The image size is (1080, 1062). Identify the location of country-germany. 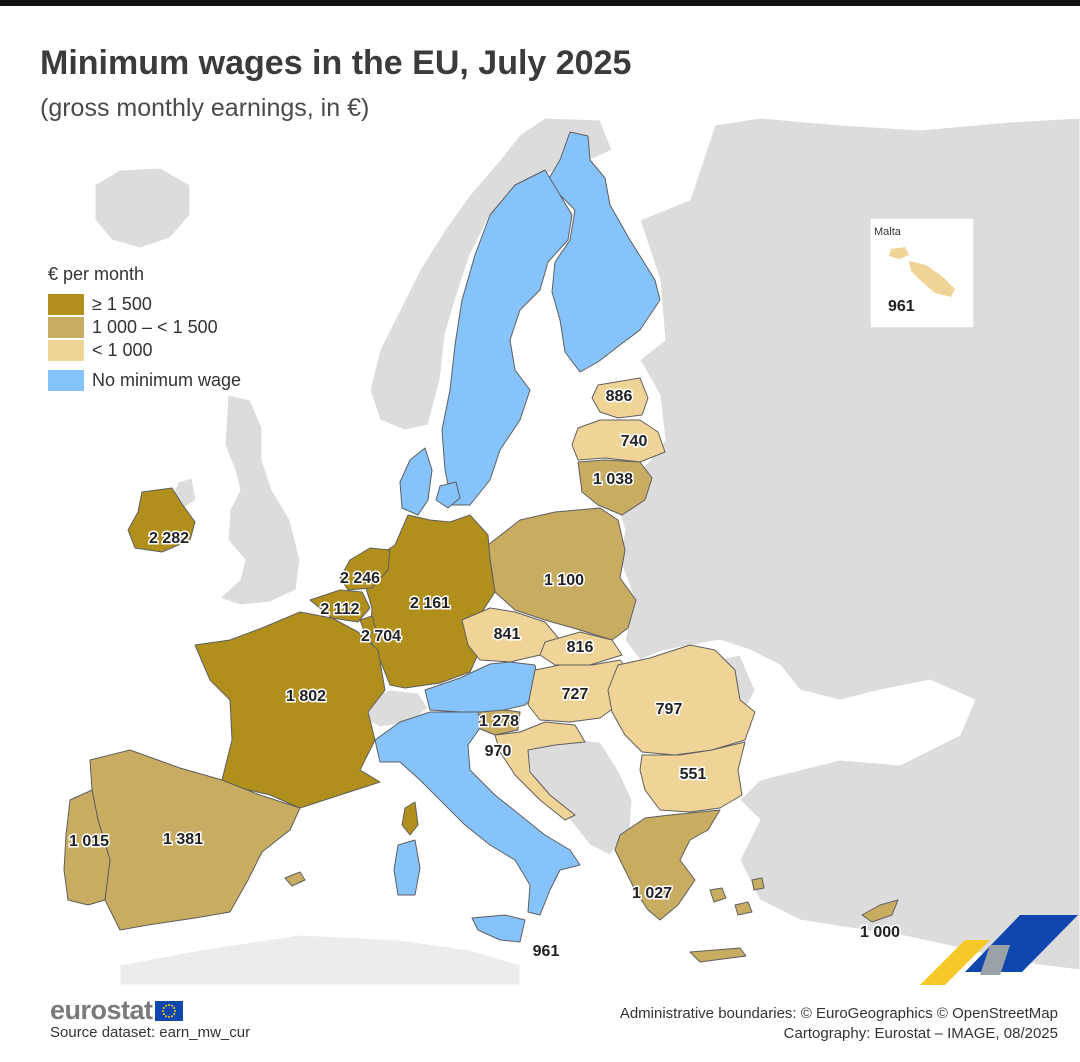
(430, 601).